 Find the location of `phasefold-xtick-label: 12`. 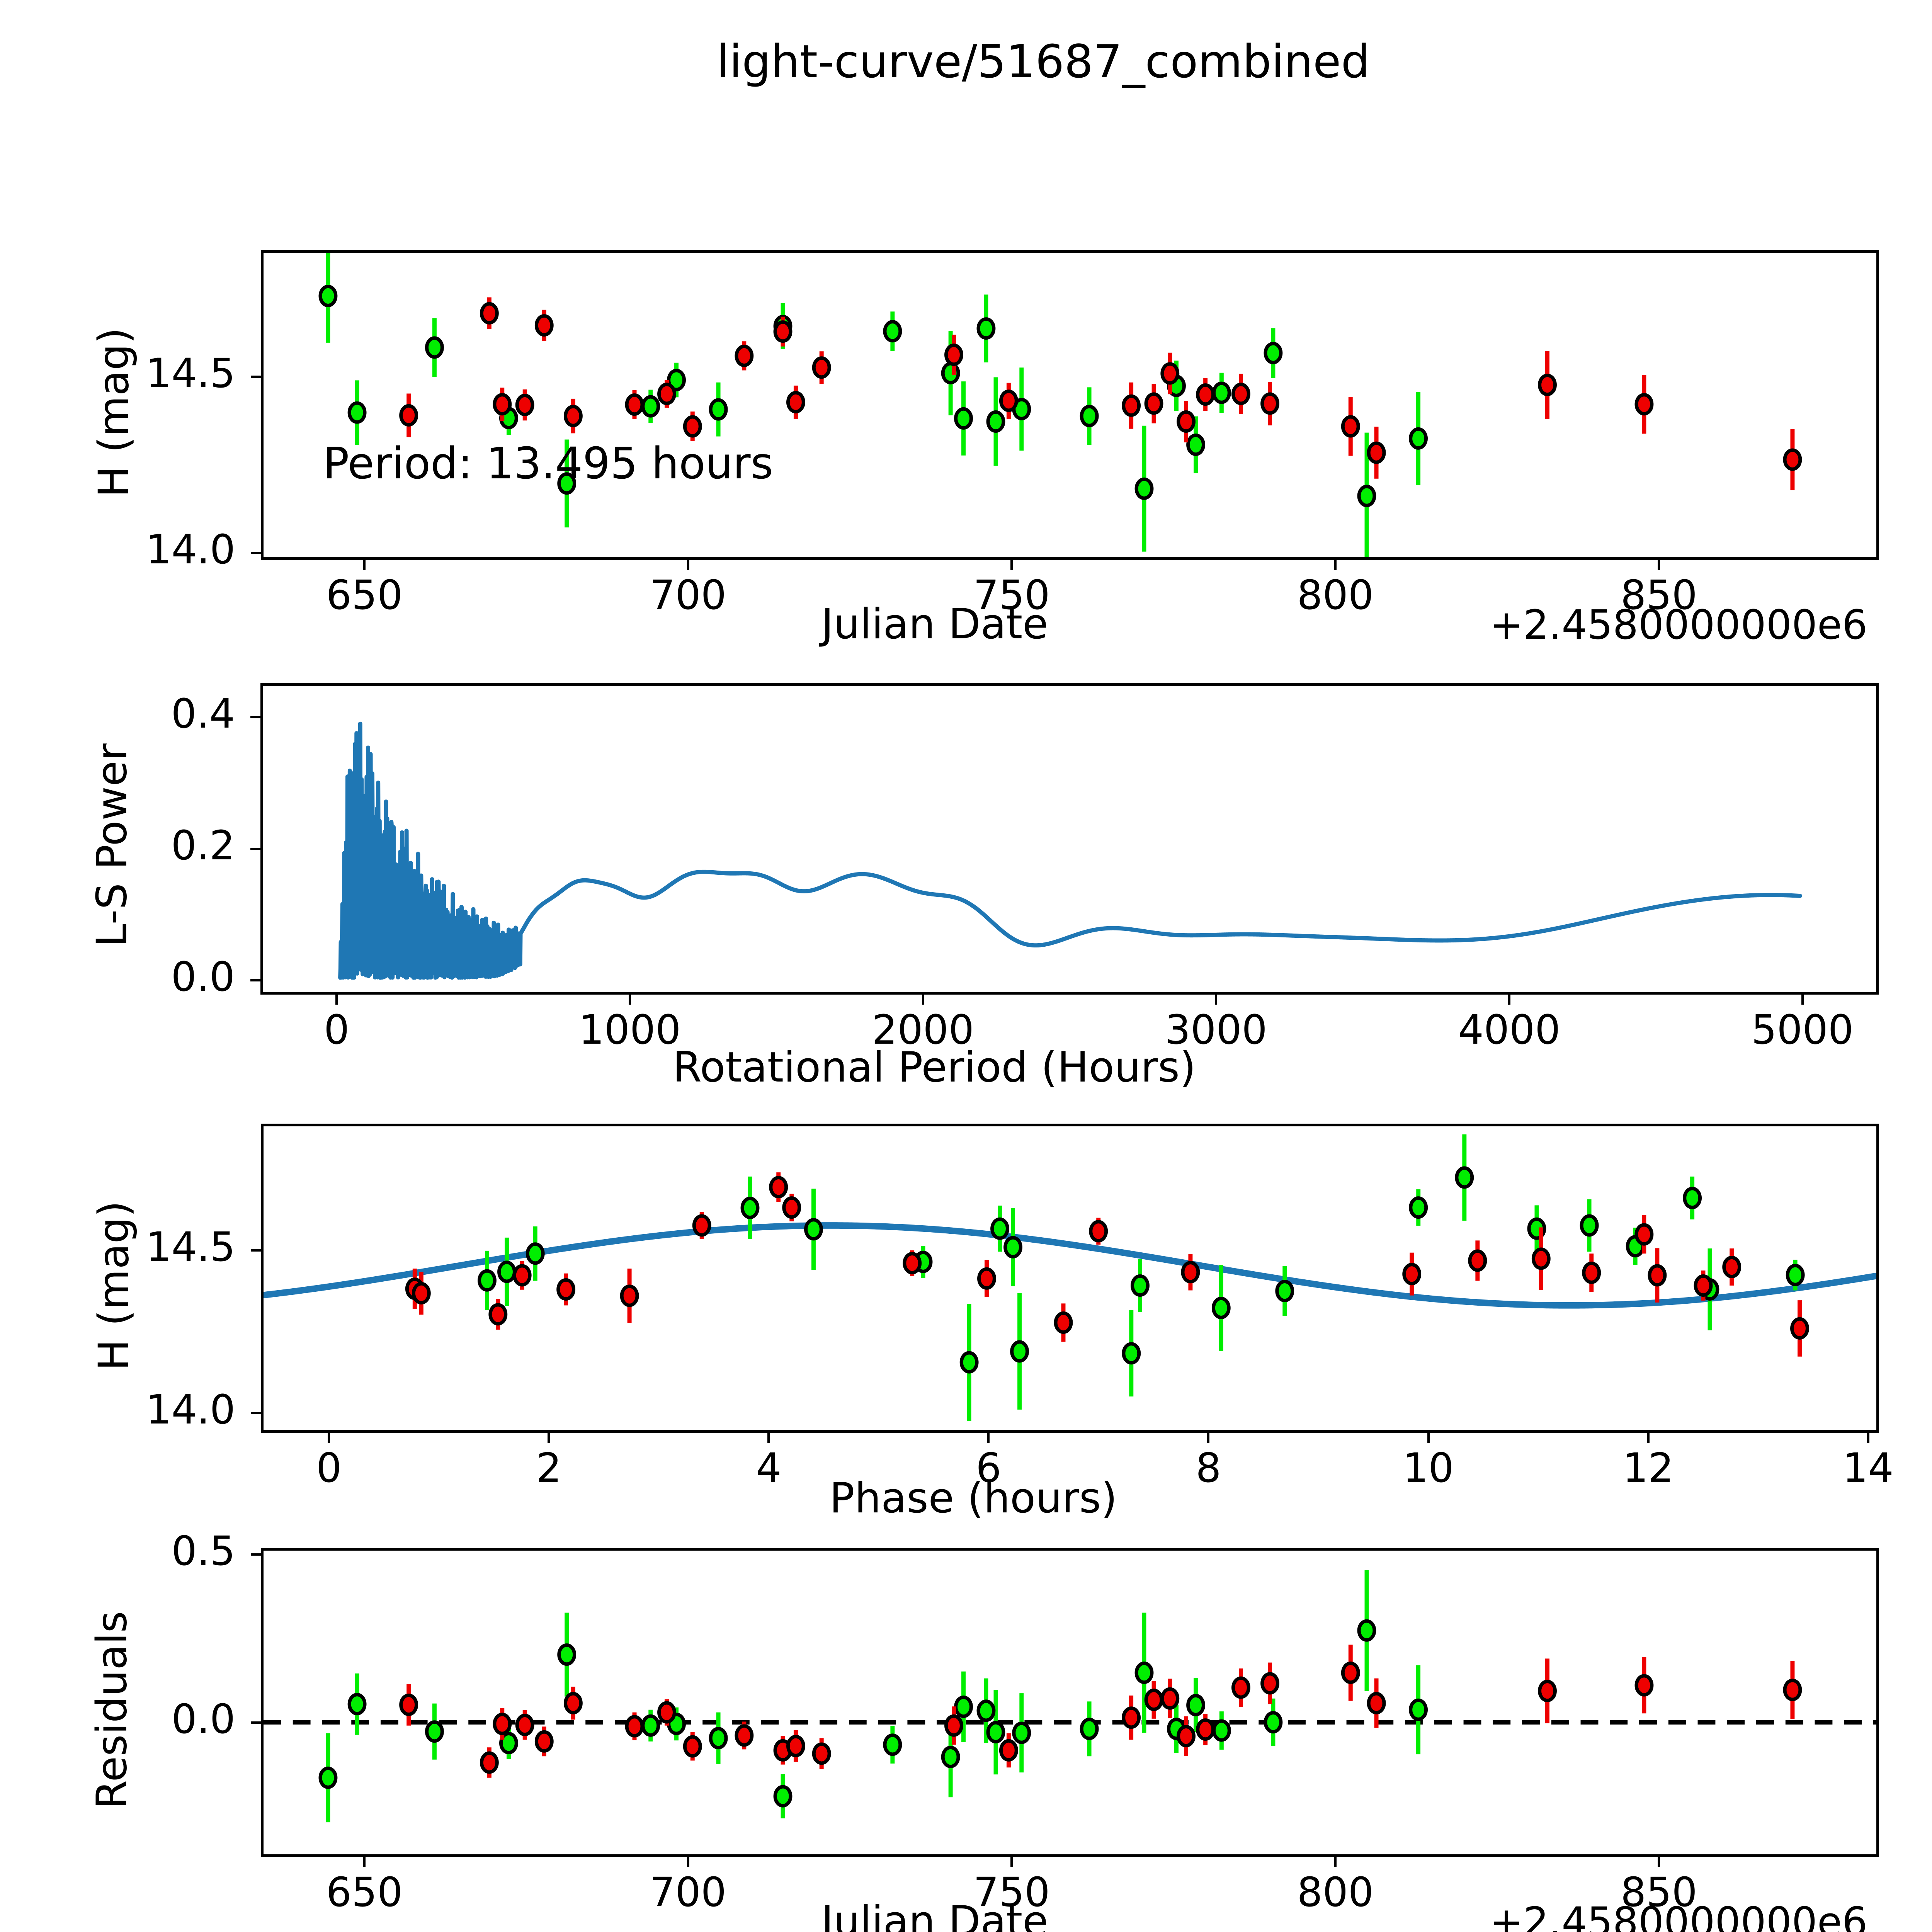

phasefold-xtick-label: 12 is located at coordinates (1648, 1468).